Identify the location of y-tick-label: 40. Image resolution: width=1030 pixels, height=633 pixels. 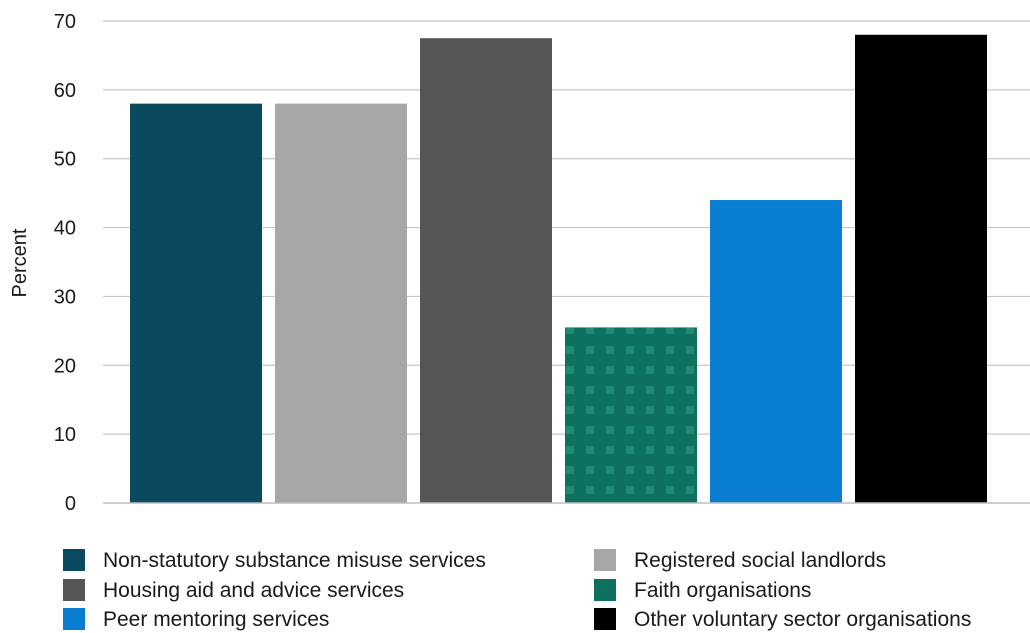
(65, 229).